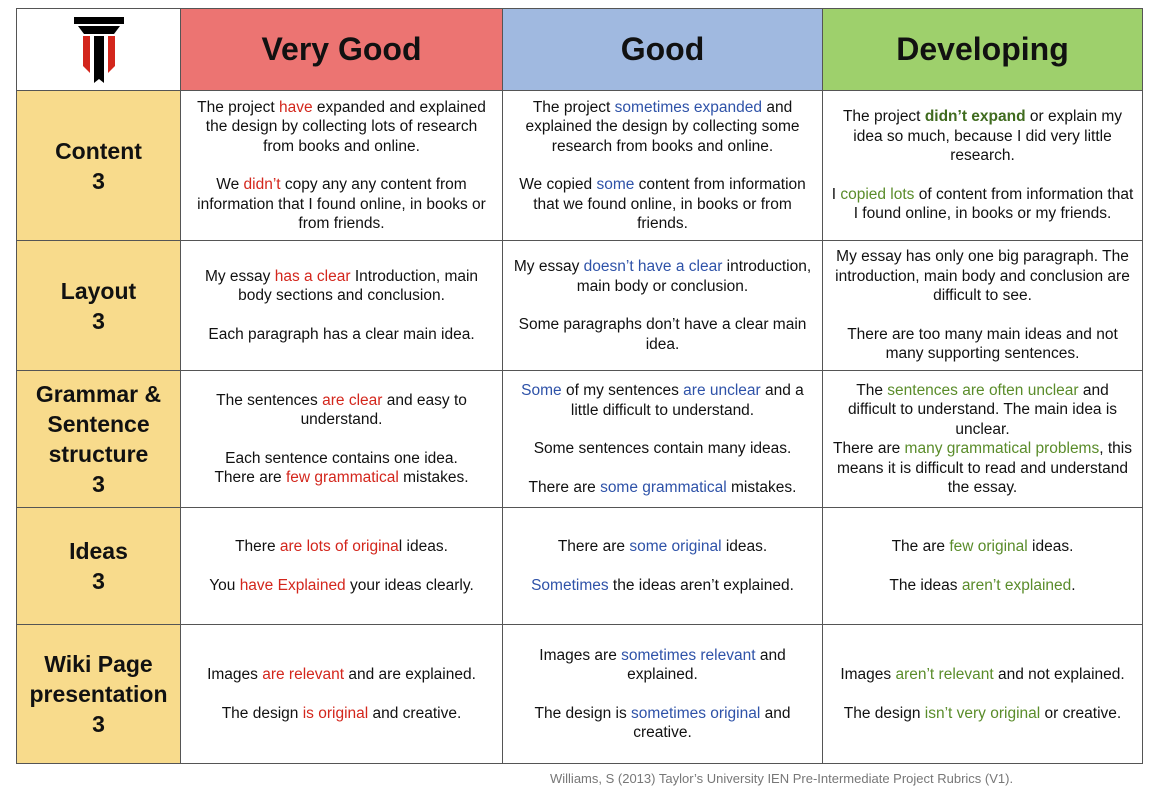 This screenshot has height=798, width=1152. I want to click on criterion-name: presentation, so click(98, 694).